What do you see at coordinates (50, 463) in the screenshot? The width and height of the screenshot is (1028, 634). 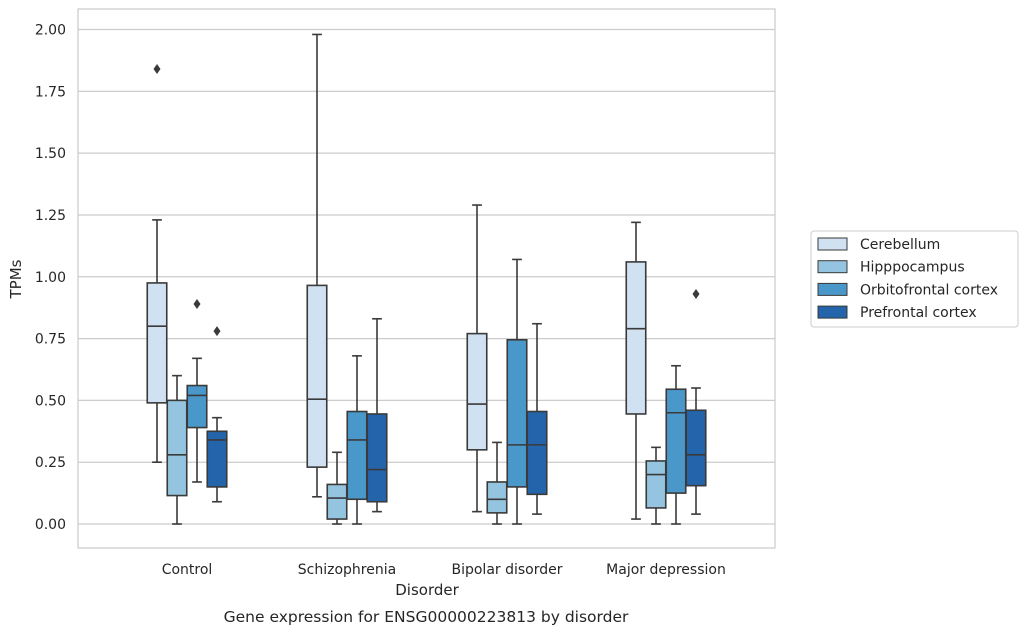 I see `y-tick-label: 0.25` at bounding box center [50, 463].